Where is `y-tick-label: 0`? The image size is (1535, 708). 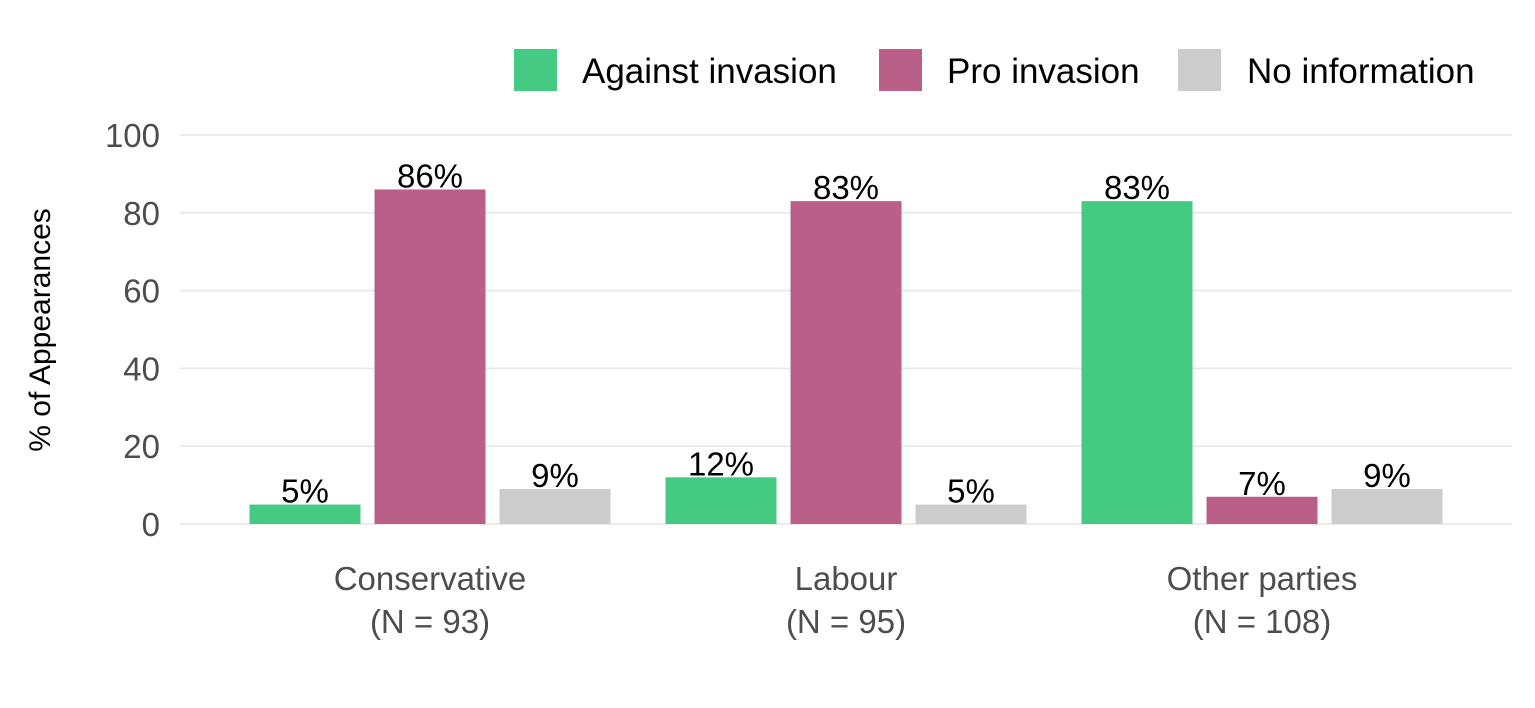
y-tick-label: 0 is located at coordinates (151, 524).